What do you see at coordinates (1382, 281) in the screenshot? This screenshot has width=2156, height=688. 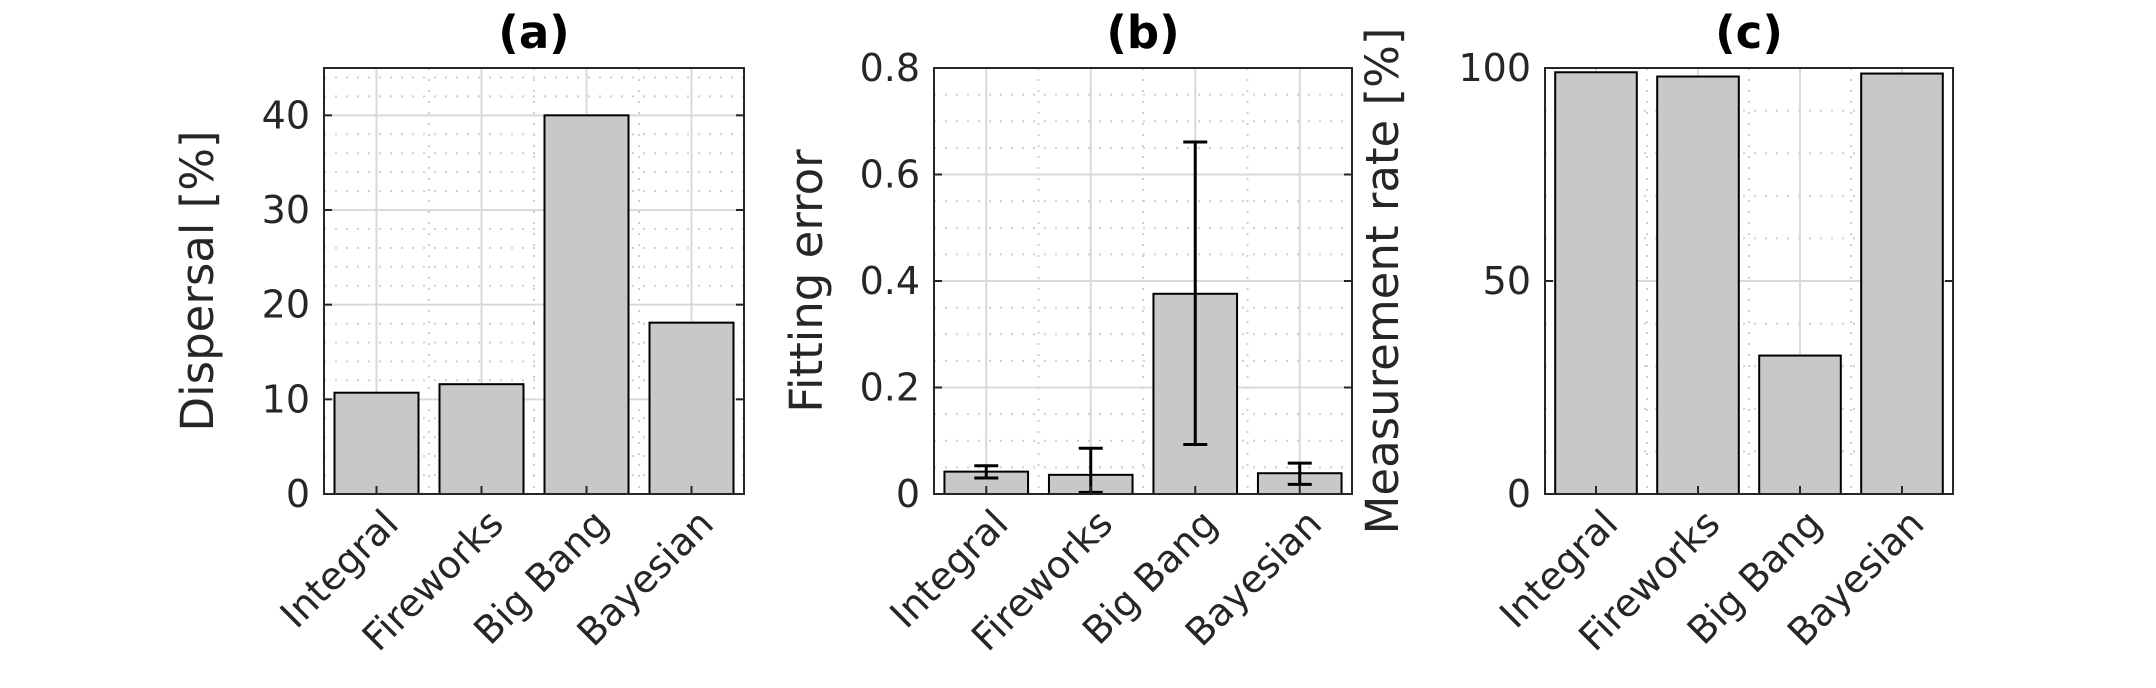 I see `panel-c-y-axis-label: Measurement rate [%]` at bounding box center [1382, 281].